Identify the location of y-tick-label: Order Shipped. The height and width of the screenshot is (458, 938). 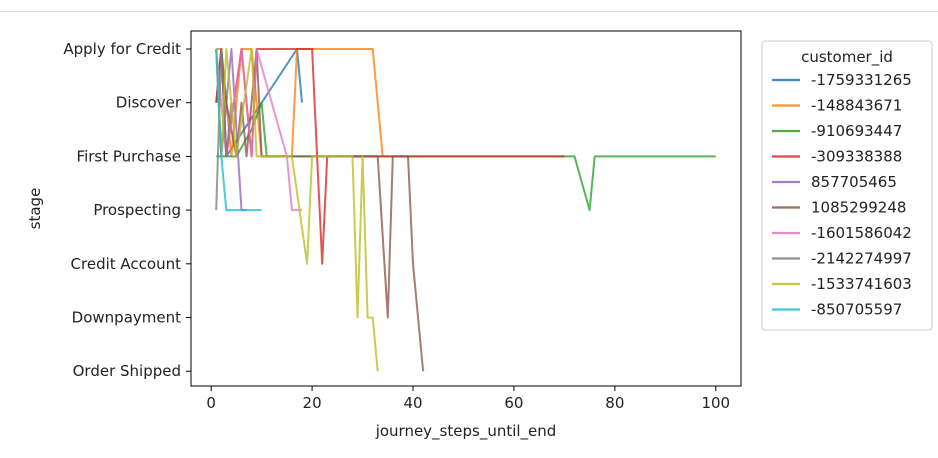
(127, 371).